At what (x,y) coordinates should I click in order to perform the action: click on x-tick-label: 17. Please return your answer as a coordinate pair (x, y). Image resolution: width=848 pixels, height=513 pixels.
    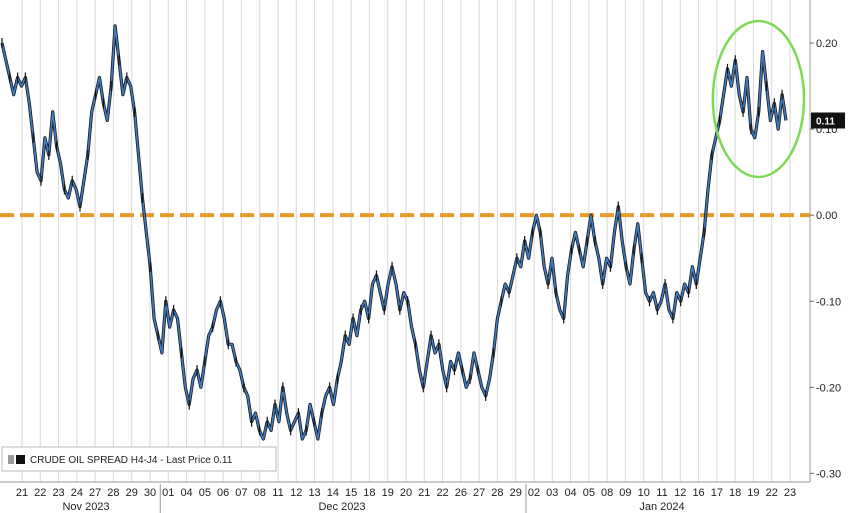
    Looking at the image, I should click on (717, 493).